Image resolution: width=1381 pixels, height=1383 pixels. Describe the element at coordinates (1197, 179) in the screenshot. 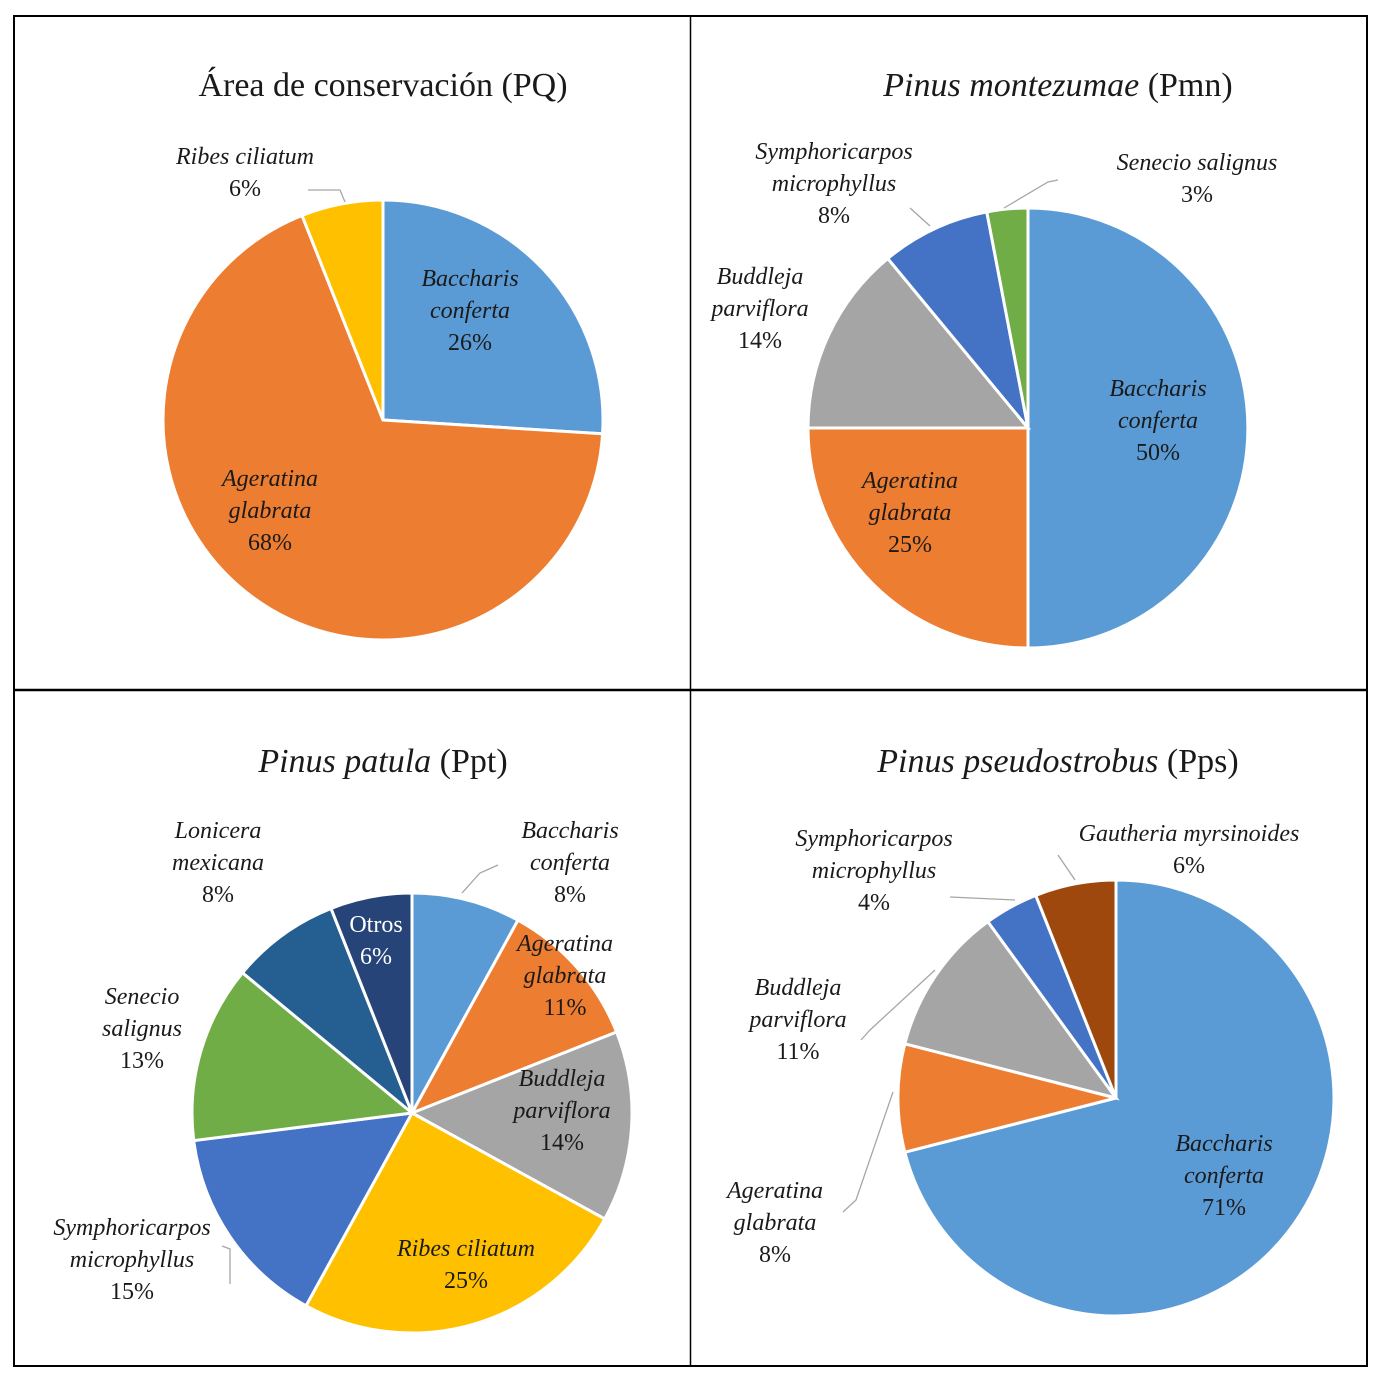

I see `data-label-senecio-salignus: Senecio salignus 3%` at that location.